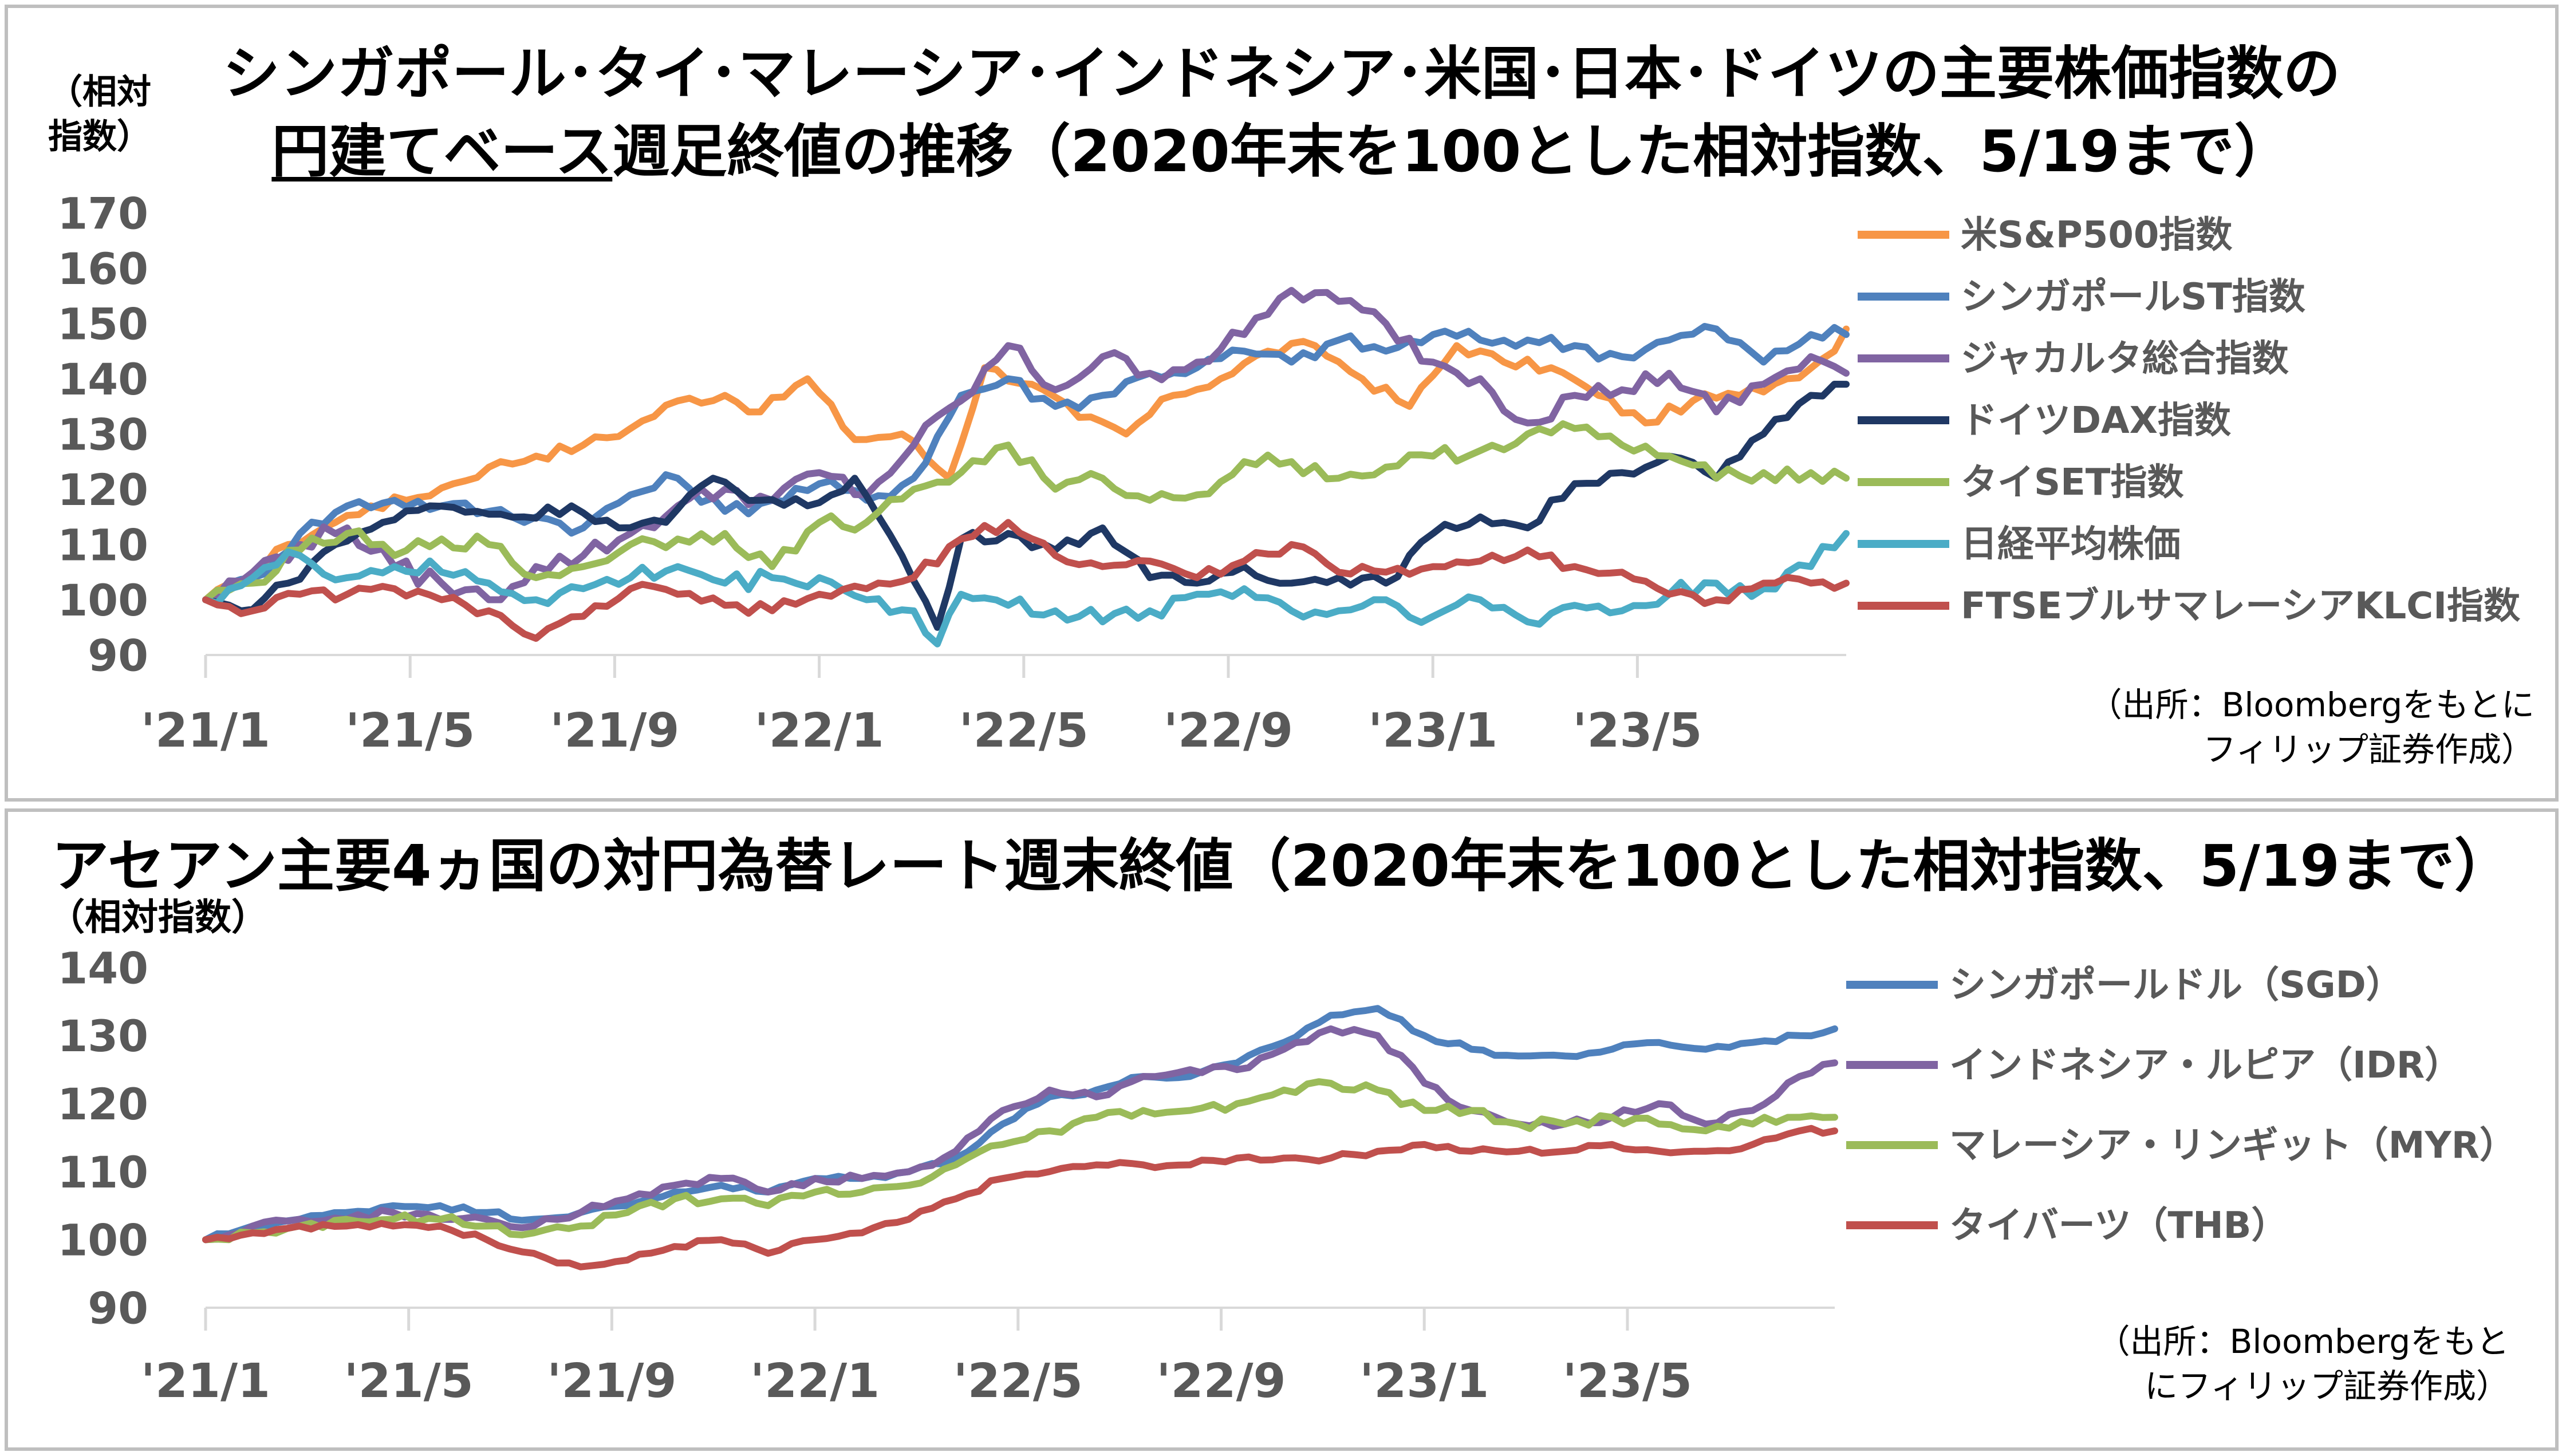  Describe the element at coordinates (2205, 1065) in the screenshot. I see `fx-legend-label: インドネシア・ルピア（IDR）` at that location.